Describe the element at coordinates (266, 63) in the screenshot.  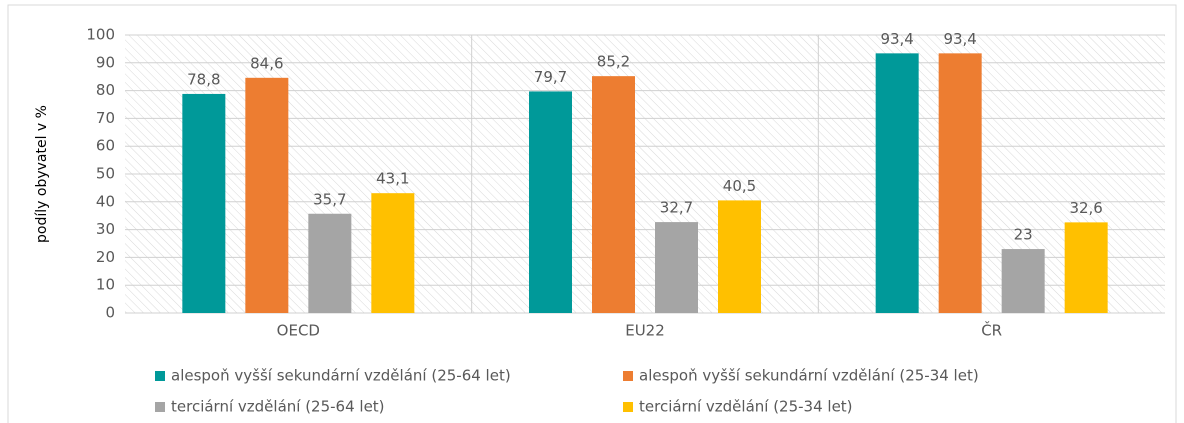
I see `data-label: 84,6` at that location.